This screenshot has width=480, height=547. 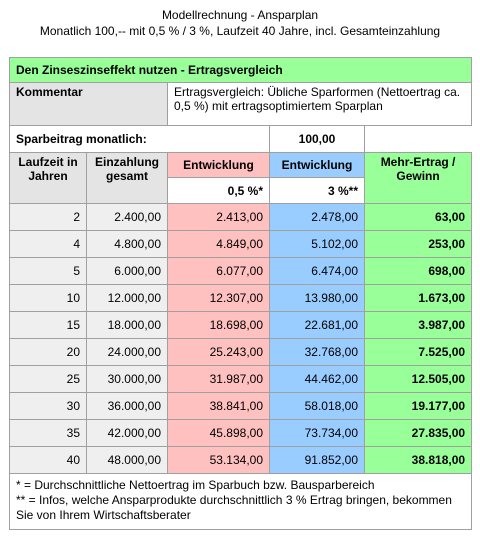 I want to click on data-row: 2 2.400,00 2.413,00 2.478,00 63,00, so click(x=241, y=217).